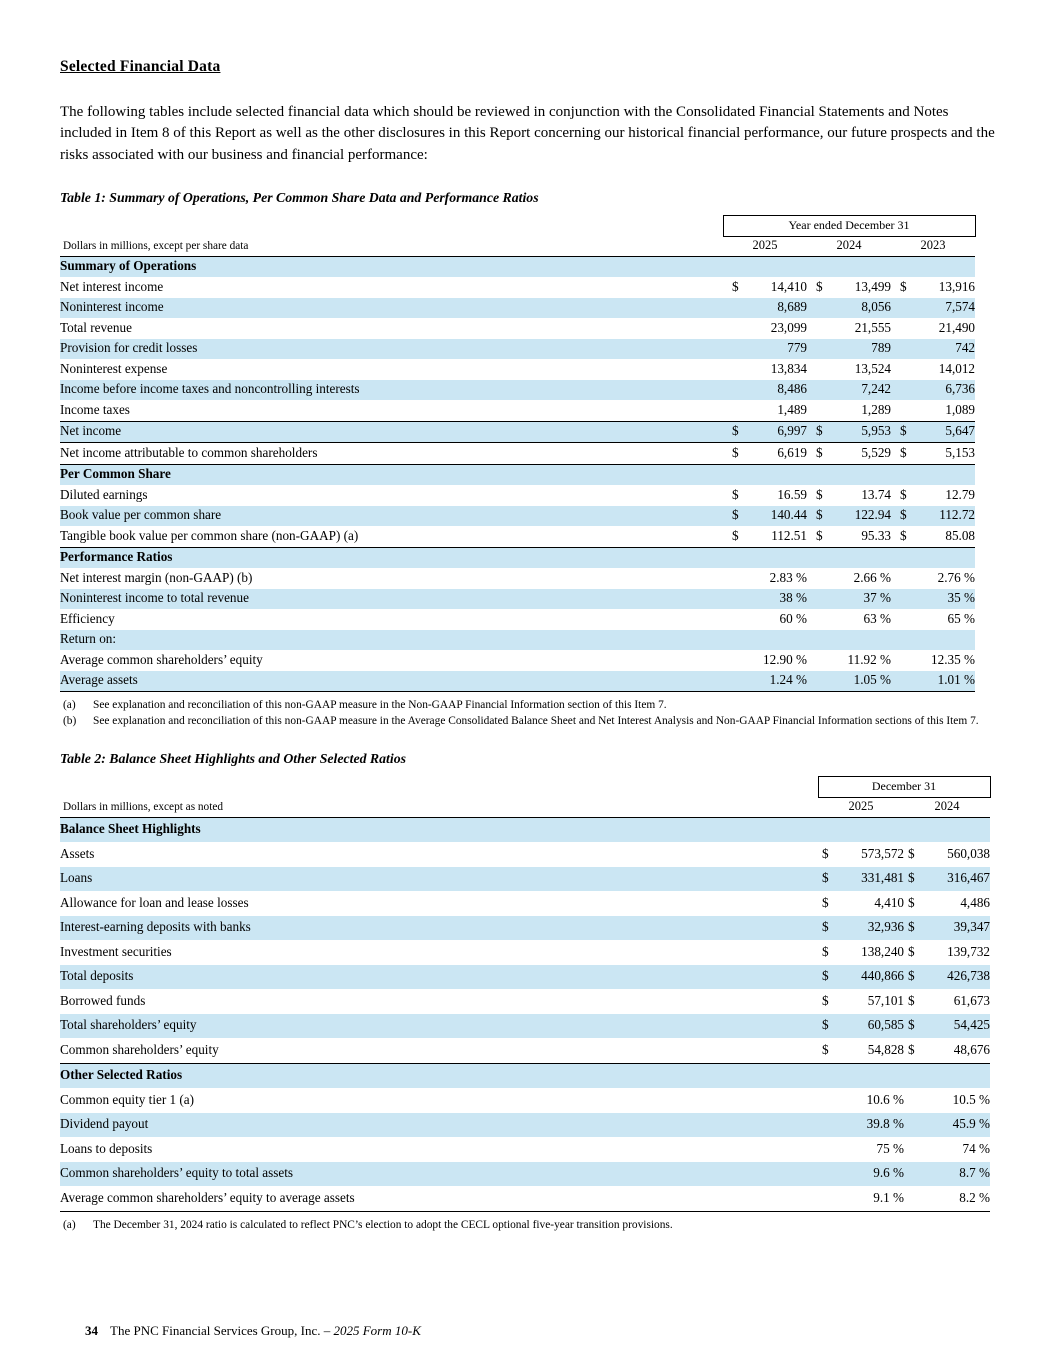 Image resolution: width=1055 pixels, height=1365 pixels. I want to click on value-cell: $560,038, so click(947, 854).